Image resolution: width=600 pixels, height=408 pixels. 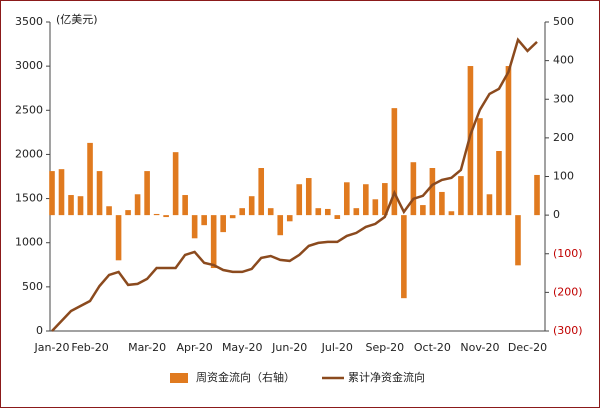 I want to click on legend-label: 累计净资金流向, so click(x=386, y=377).